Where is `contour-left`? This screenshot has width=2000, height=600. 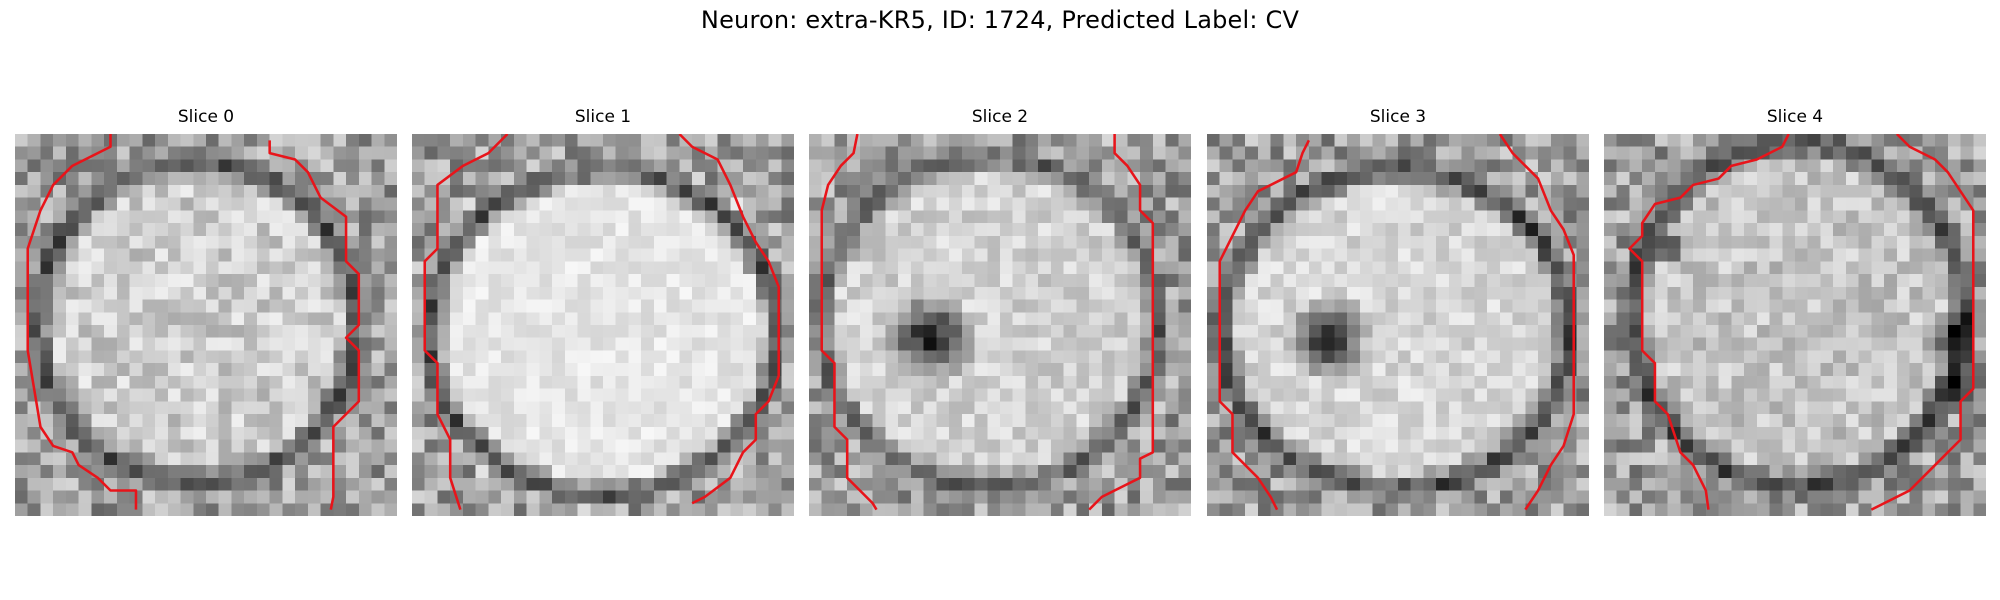
contour-left is located at coordinates (1709, 322).